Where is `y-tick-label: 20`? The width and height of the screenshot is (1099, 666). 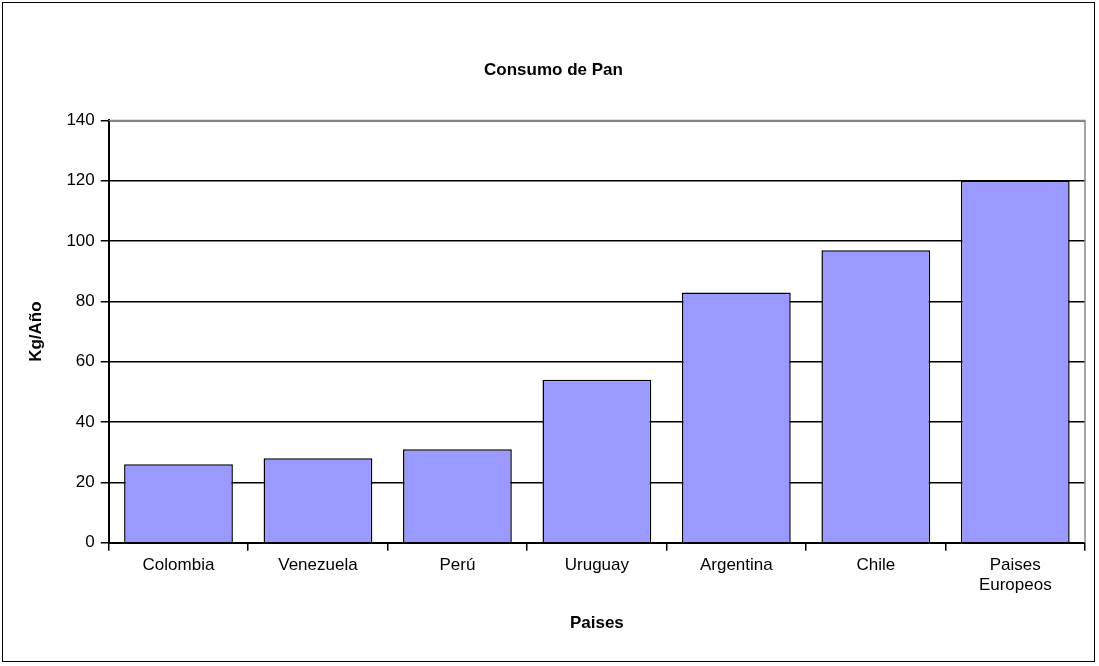
y-tick-label: 20 is located at coordinates (85, 482).